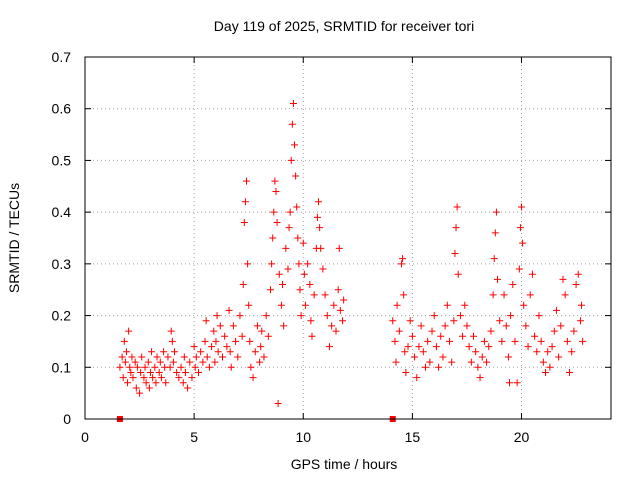 The height and width of the screenshot is (485, 640). I want to click on y-tick-label: 0, so click(67, 419).